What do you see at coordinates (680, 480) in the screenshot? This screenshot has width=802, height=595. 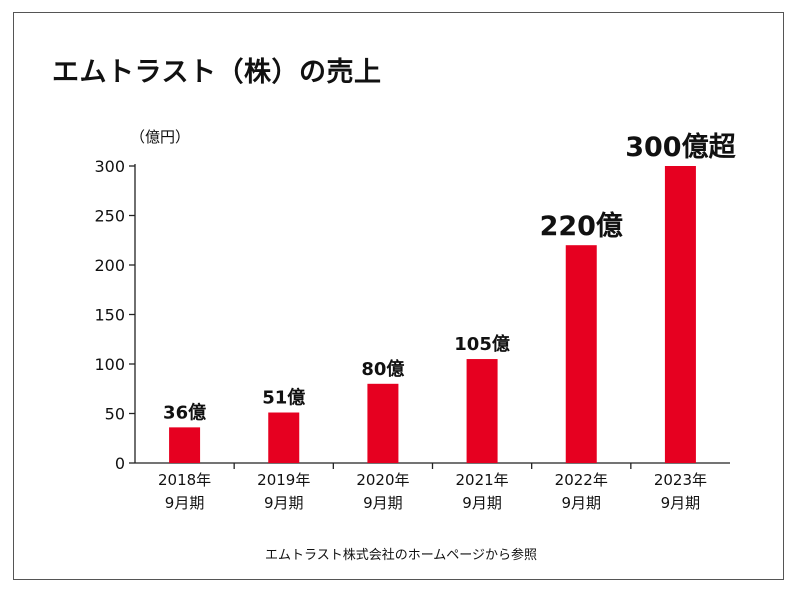 I see `x-tick-label: 2023年` at bounding box center [680, 480].